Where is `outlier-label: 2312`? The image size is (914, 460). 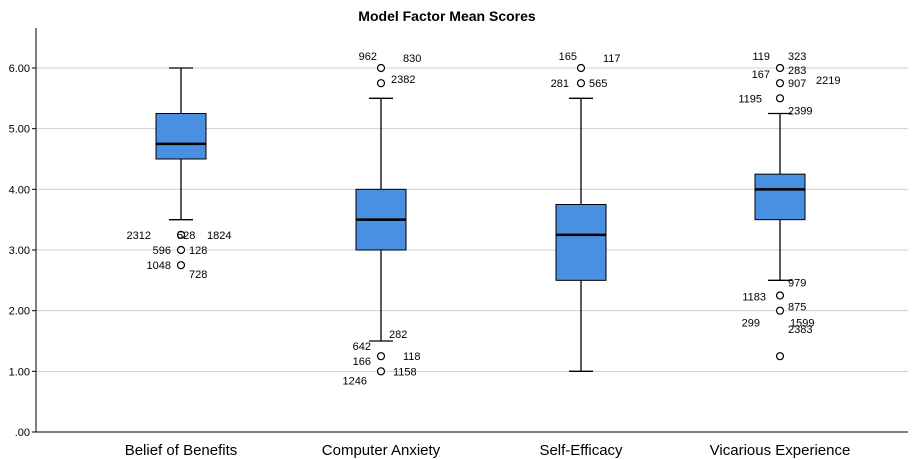
outlier-label: 2312 is located at coordinates (139, 236).